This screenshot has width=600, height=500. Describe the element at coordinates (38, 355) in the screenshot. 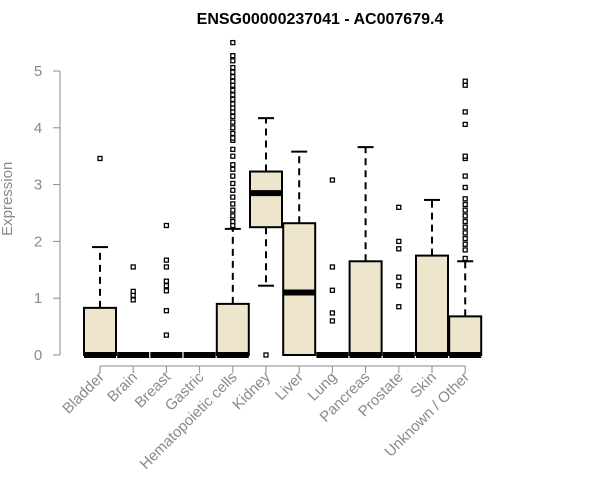

I see `y-tick-label: 0` at that location.